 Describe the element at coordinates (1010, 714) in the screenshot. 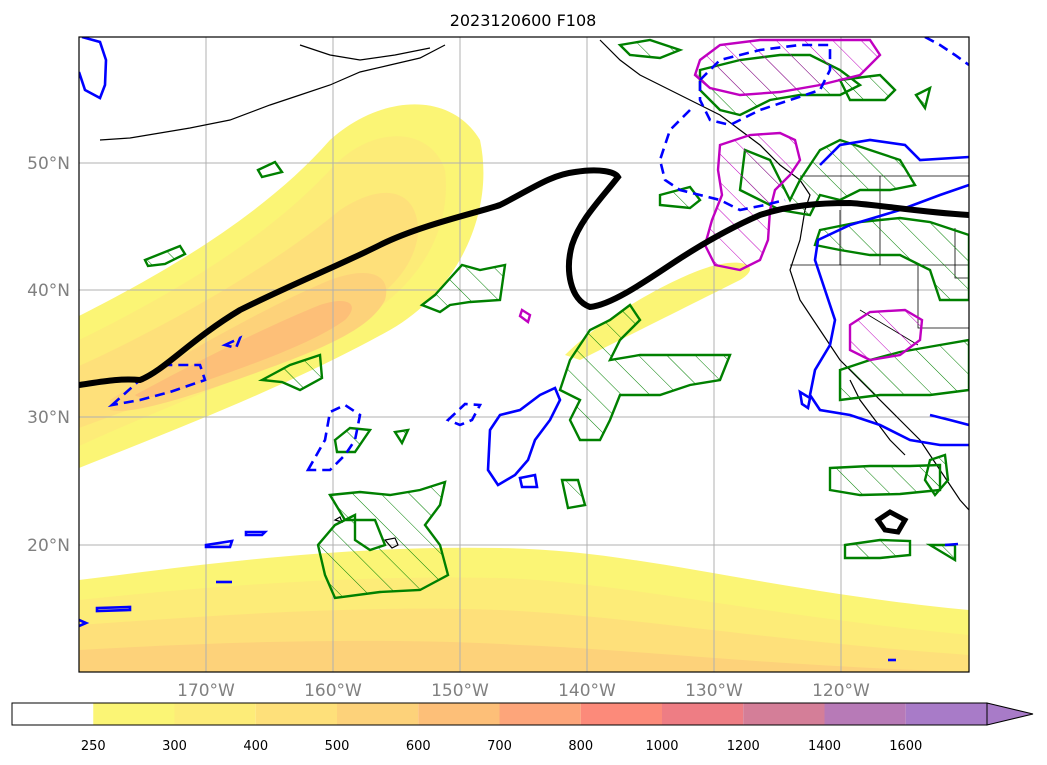

I see `colorbar-extend-arrow` at that location.